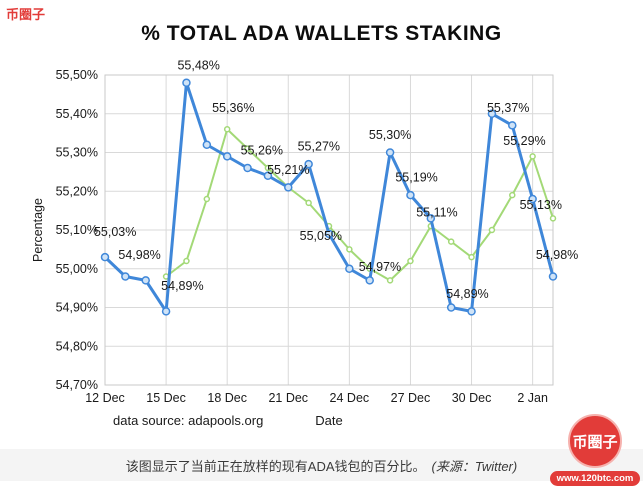 The image size is (643, 501). I want to click on data-label: 55,27%, so click(319, 147).